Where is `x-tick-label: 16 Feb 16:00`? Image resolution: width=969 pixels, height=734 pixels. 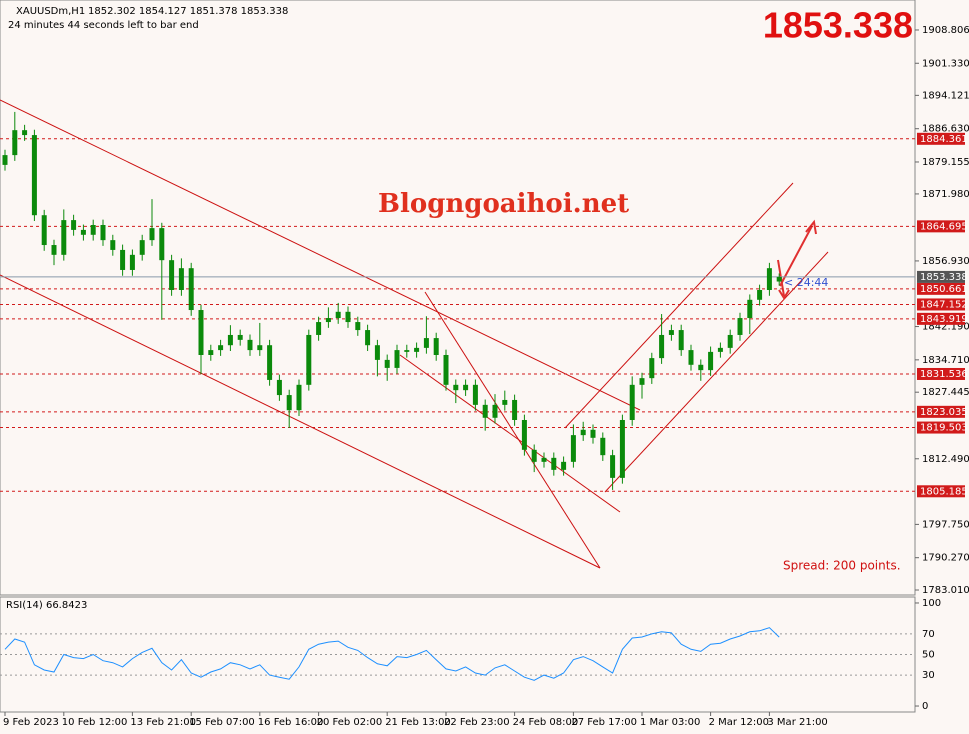 x-tick-label: 16 Feb 16:00 is located at coordinates (291, 722).